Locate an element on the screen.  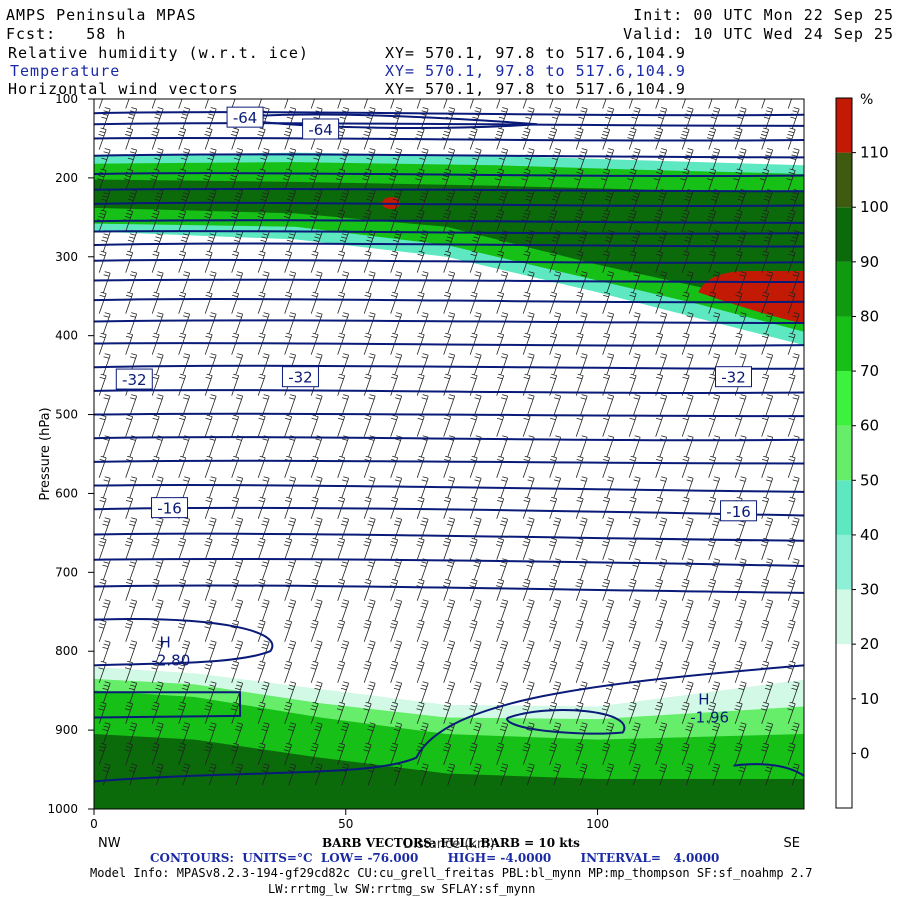
colorbar-tick-label: 90 is located at coordinates (869, 262).